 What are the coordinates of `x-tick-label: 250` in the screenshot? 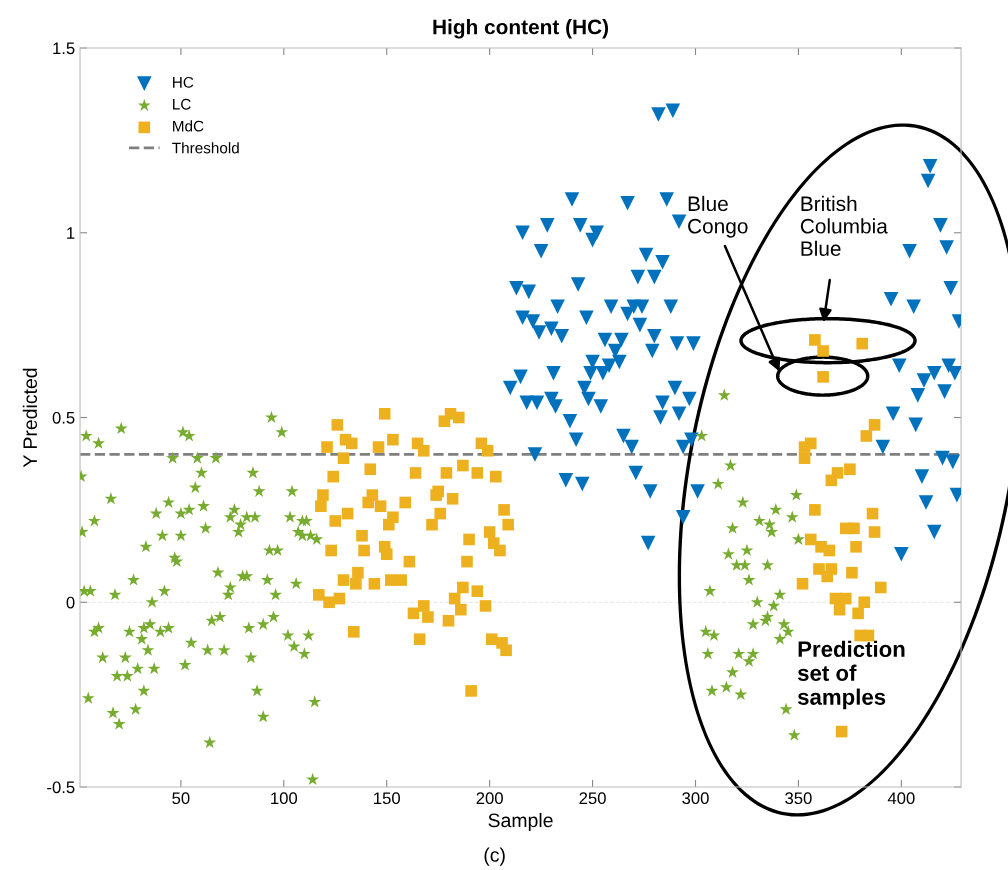 It's located at (592, 798).